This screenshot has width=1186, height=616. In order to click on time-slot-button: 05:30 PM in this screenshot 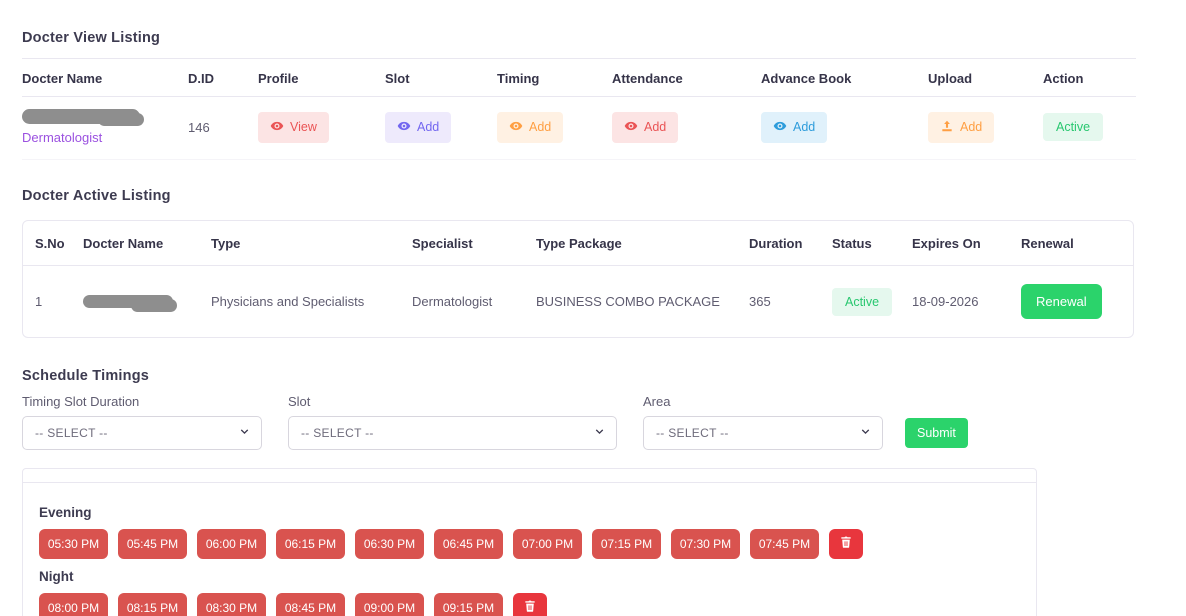, I will do `click(73, 544)`.